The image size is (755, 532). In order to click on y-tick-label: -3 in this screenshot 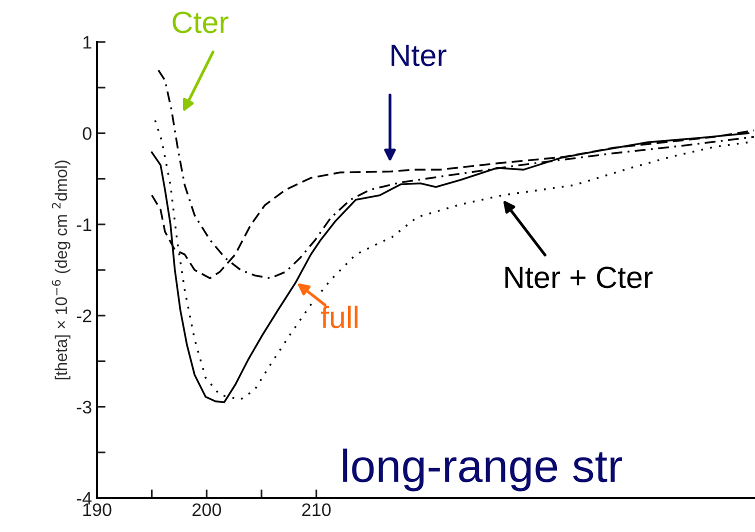, I will do `click(84, 407)`.